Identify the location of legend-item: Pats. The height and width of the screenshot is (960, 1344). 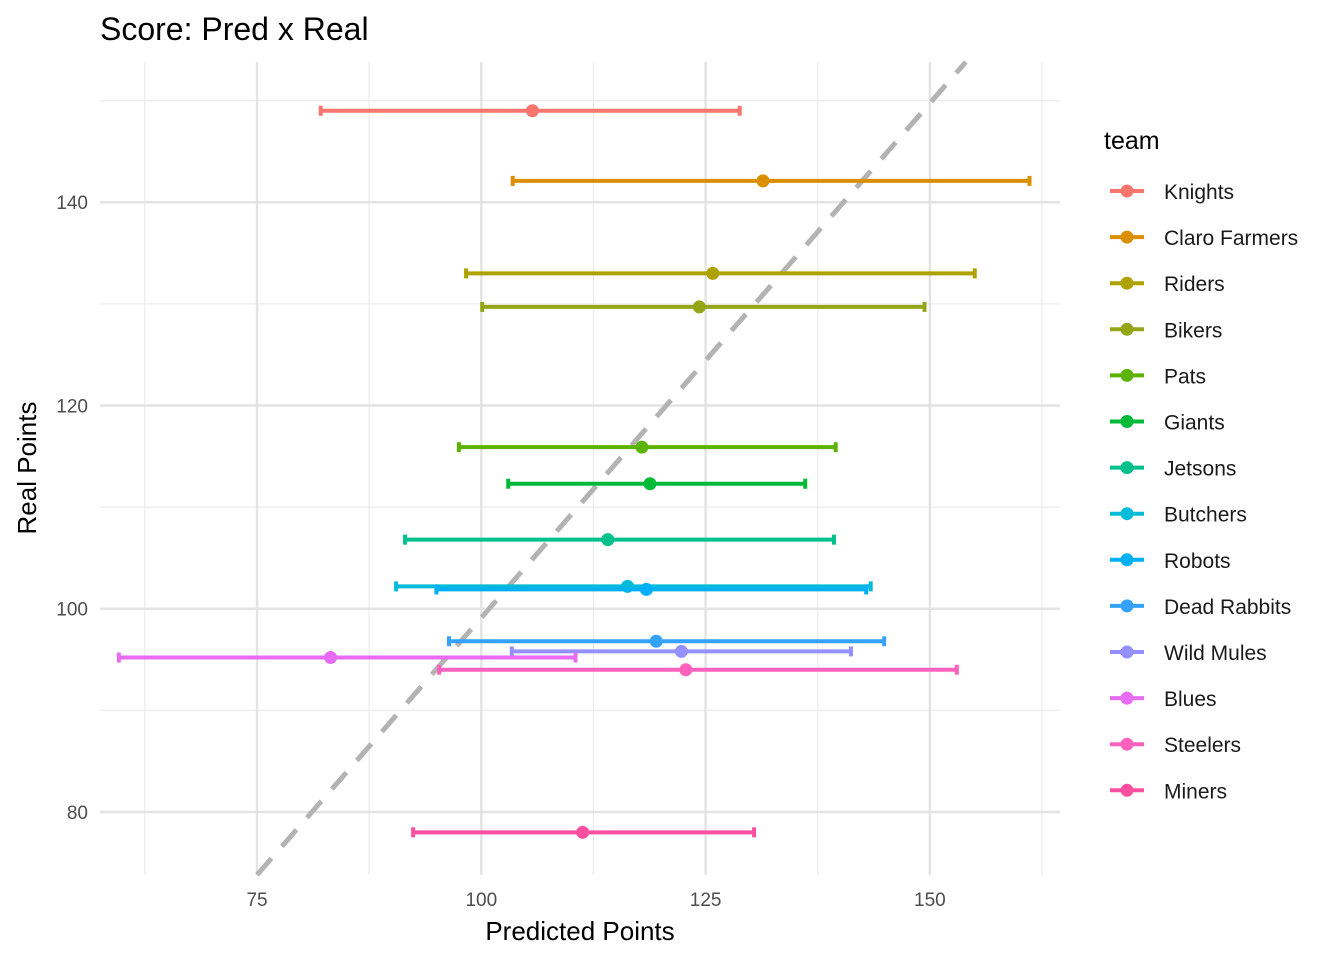
(1158, 376).